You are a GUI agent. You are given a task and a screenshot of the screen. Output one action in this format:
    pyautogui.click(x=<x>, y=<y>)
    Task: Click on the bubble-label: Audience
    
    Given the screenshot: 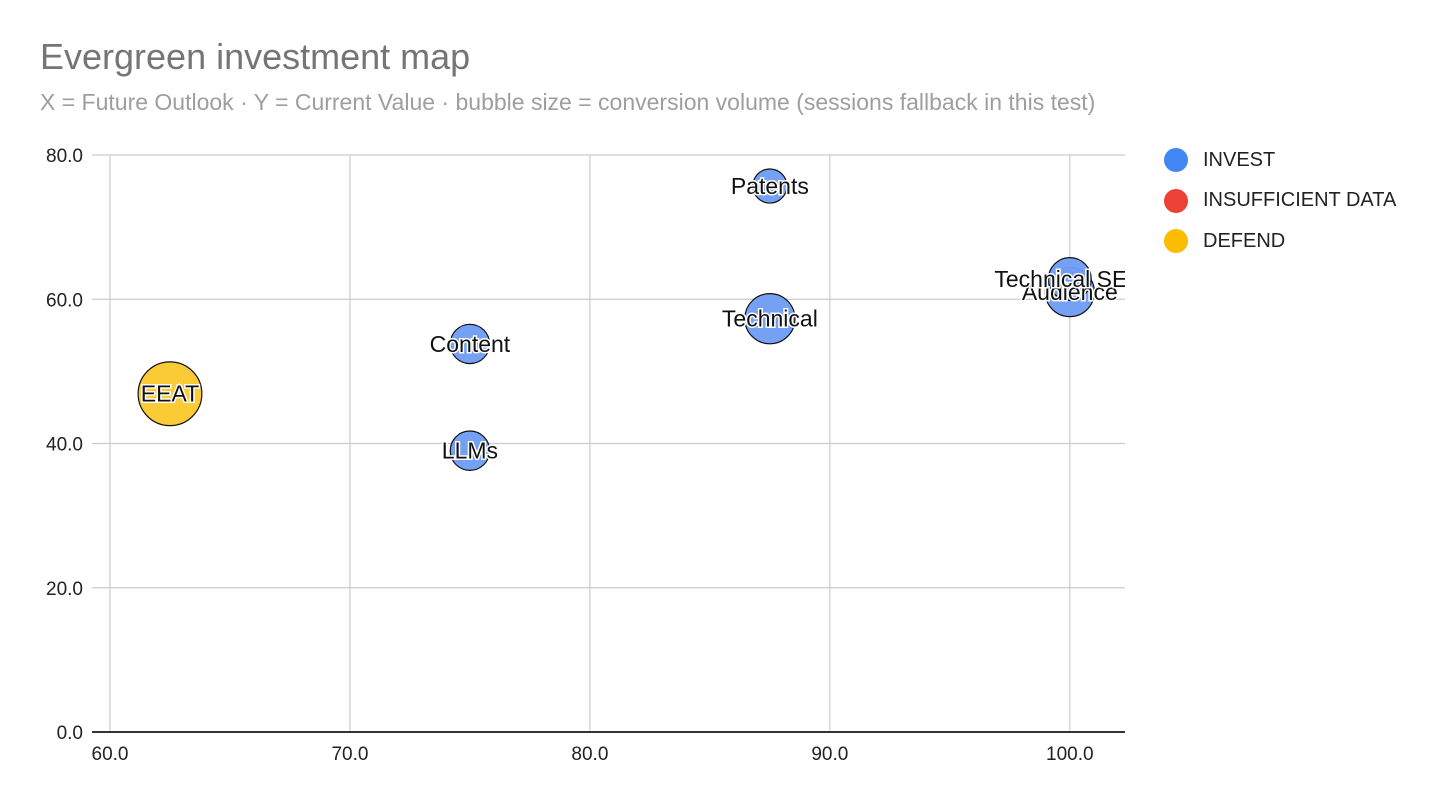 What is the action you would take?
    pyautogui.click(x=1070, y=292)
    